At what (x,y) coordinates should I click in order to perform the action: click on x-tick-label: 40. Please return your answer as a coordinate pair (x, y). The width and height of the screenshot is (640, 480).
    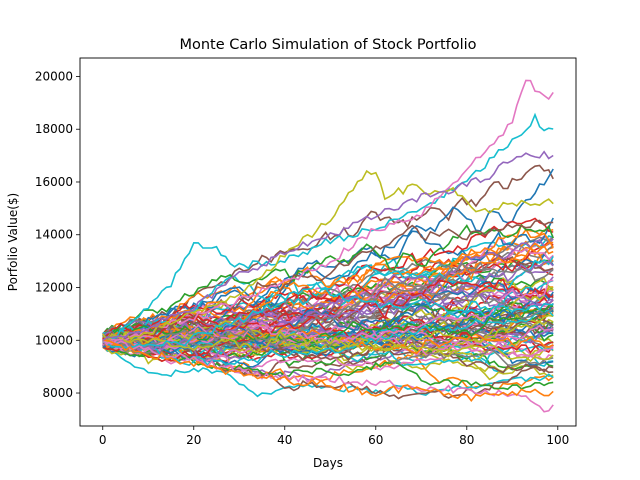
    Looking at the image, I should click on (284, 440).